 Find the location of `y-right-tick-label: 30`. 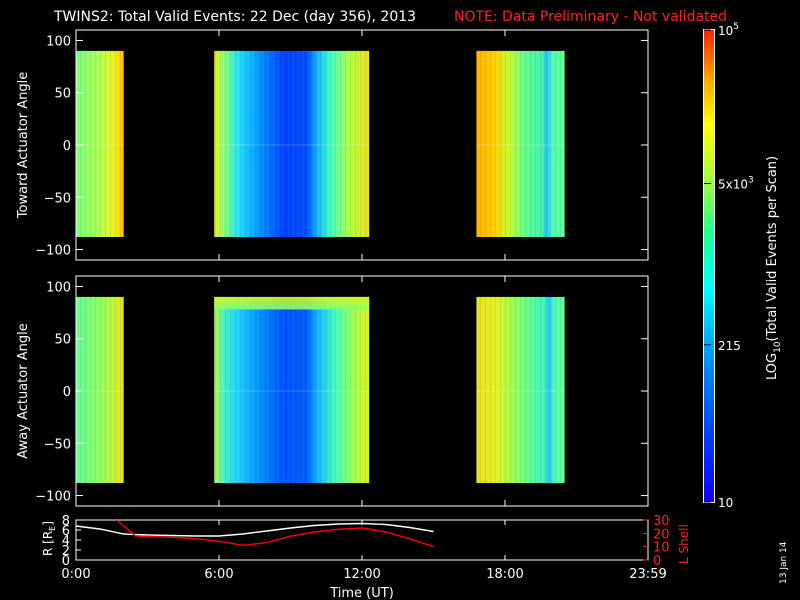

y-right-tick-label: 30 is located at coordinates (661, 521).